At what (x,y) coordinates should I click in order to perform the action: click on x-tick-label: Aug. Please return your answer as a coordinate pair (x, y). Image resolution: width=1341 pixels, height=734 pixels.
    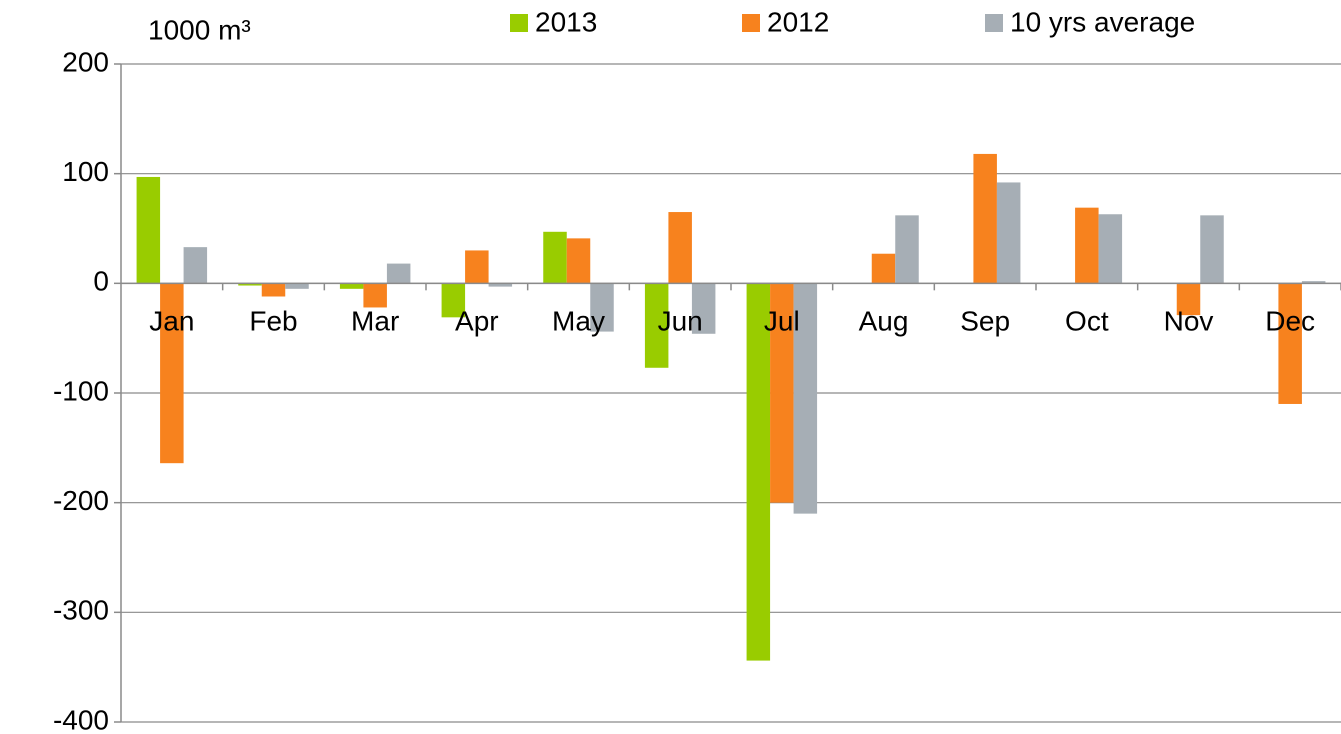
    Looking at the image, I should click on (884, 321).